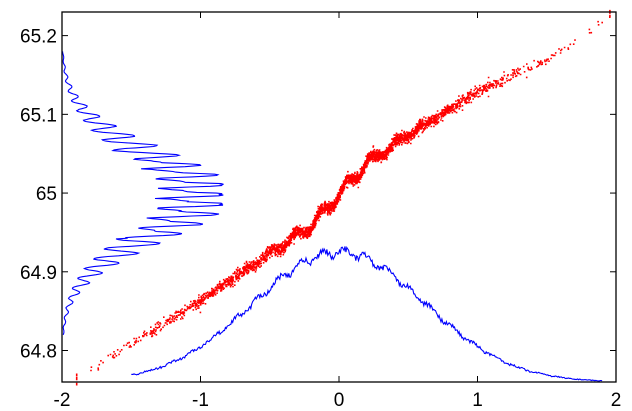 The width and height of the screenshot is (632, 411). Describe the element at coordinates (200, 400) in the screenshot. I see `x-tick-label: -1` at that location.